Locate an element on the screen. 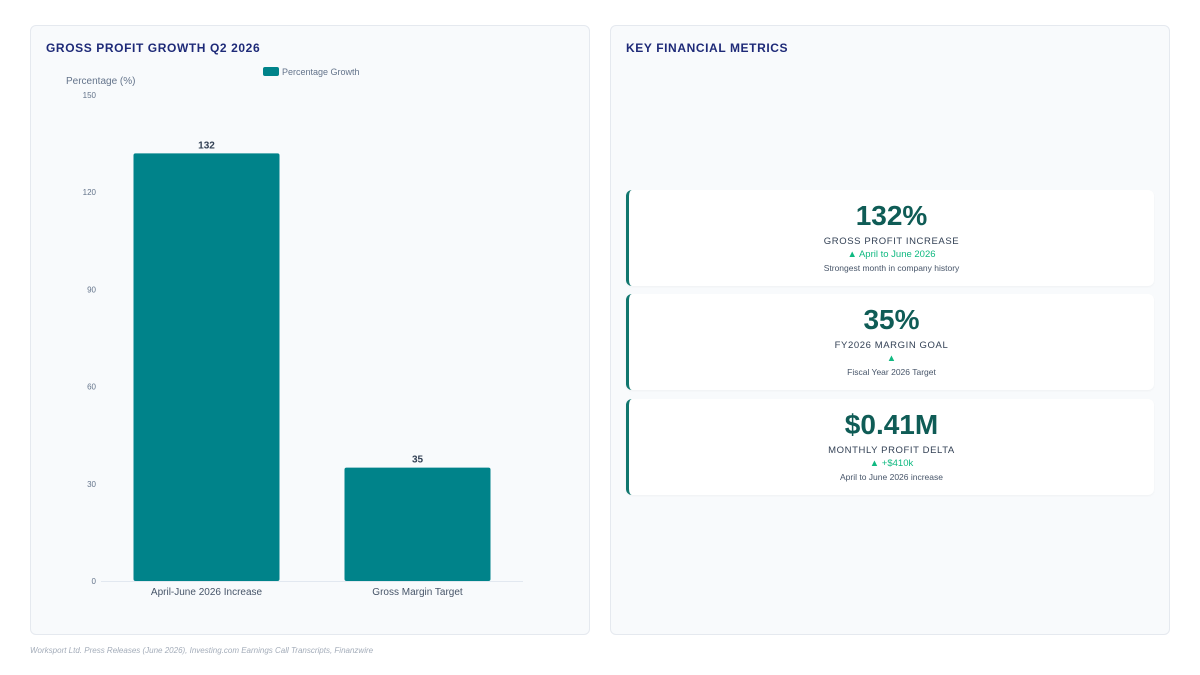 Image resolution: width=1200 pixels, height=675 pixels. y-axis-title: Percentage (%) is located at coordinates (100, 81).